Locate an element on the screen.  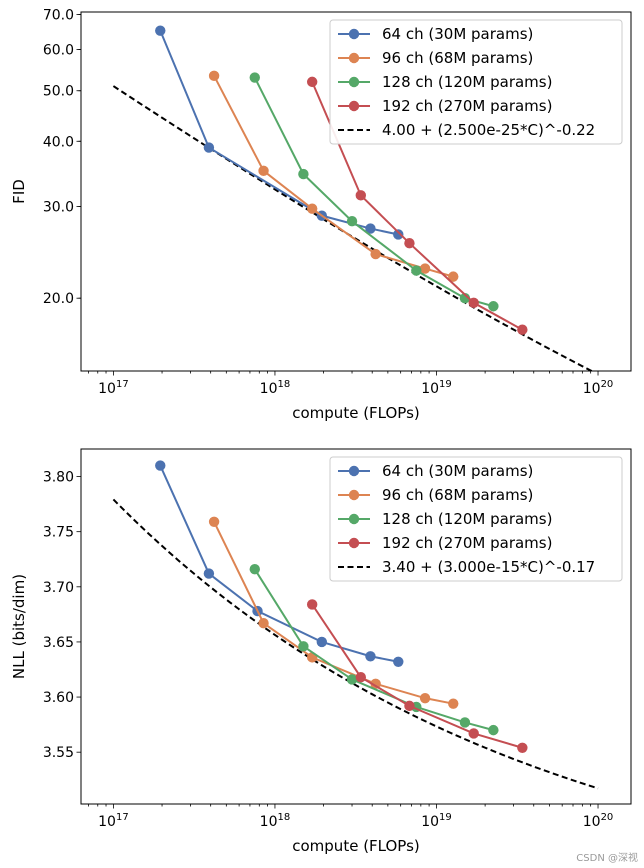
y-tick-label: 3.55 is located at coordinates (58, 753).